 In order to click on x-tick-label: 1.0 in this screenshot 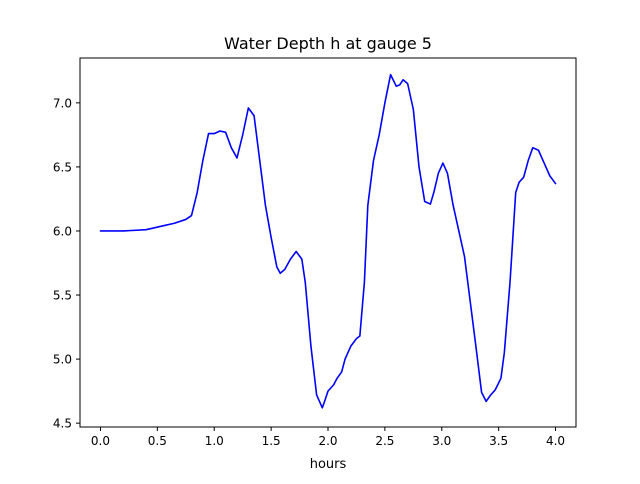, I will do `click(214, 441)`.